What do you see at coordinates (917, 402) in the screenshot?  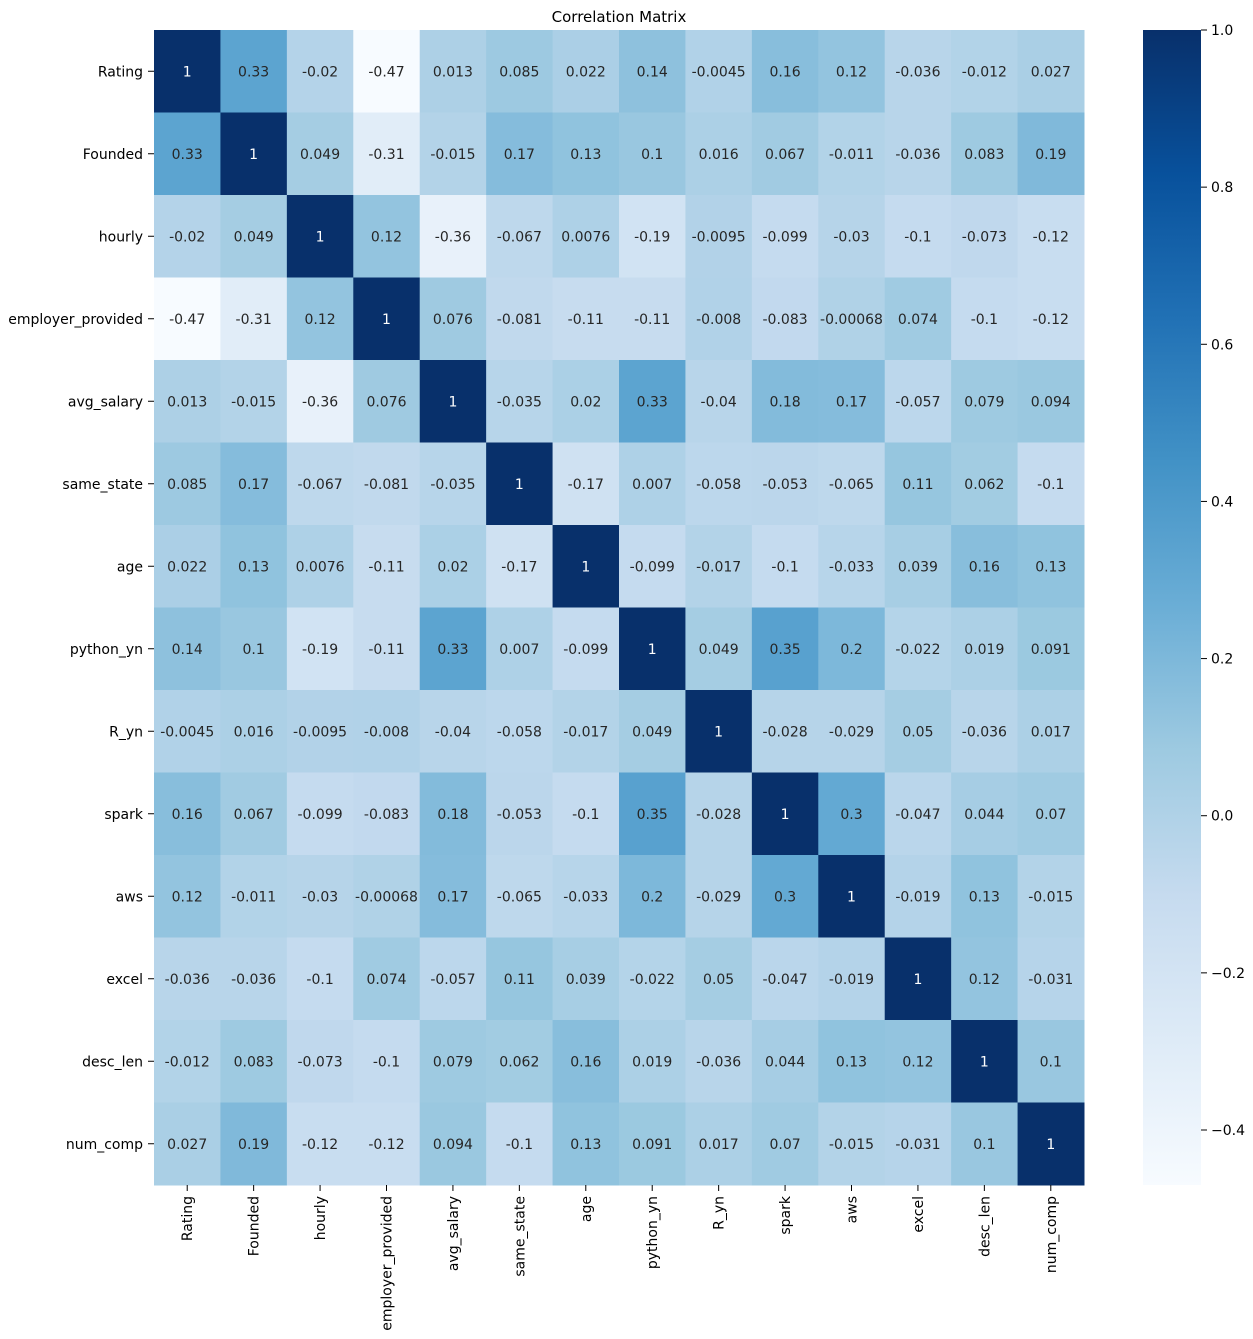 I see `cell-value-label: -0.057` at bounding box center [917, 402].